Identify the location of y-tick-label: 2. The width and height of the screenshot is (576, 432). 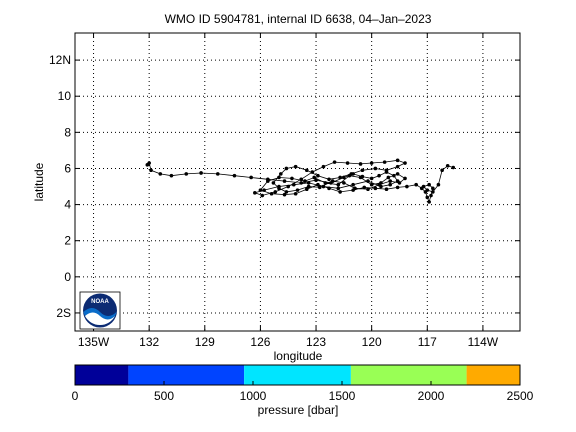
(67, 241).